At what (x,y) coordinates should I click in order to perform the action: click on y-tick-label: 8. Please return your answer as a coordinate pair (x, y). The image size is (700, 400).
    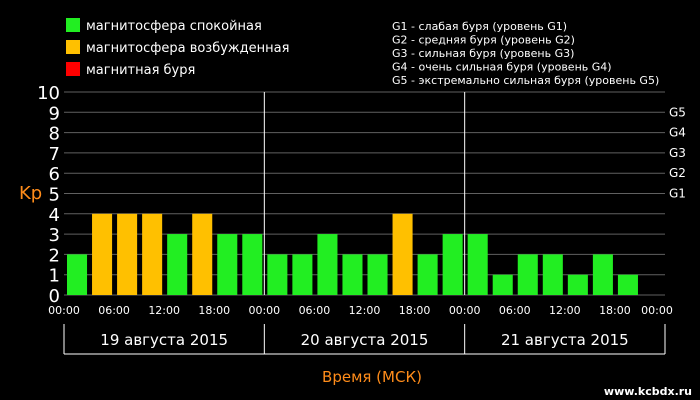
    Looking at the image, I should click on (54, 134).